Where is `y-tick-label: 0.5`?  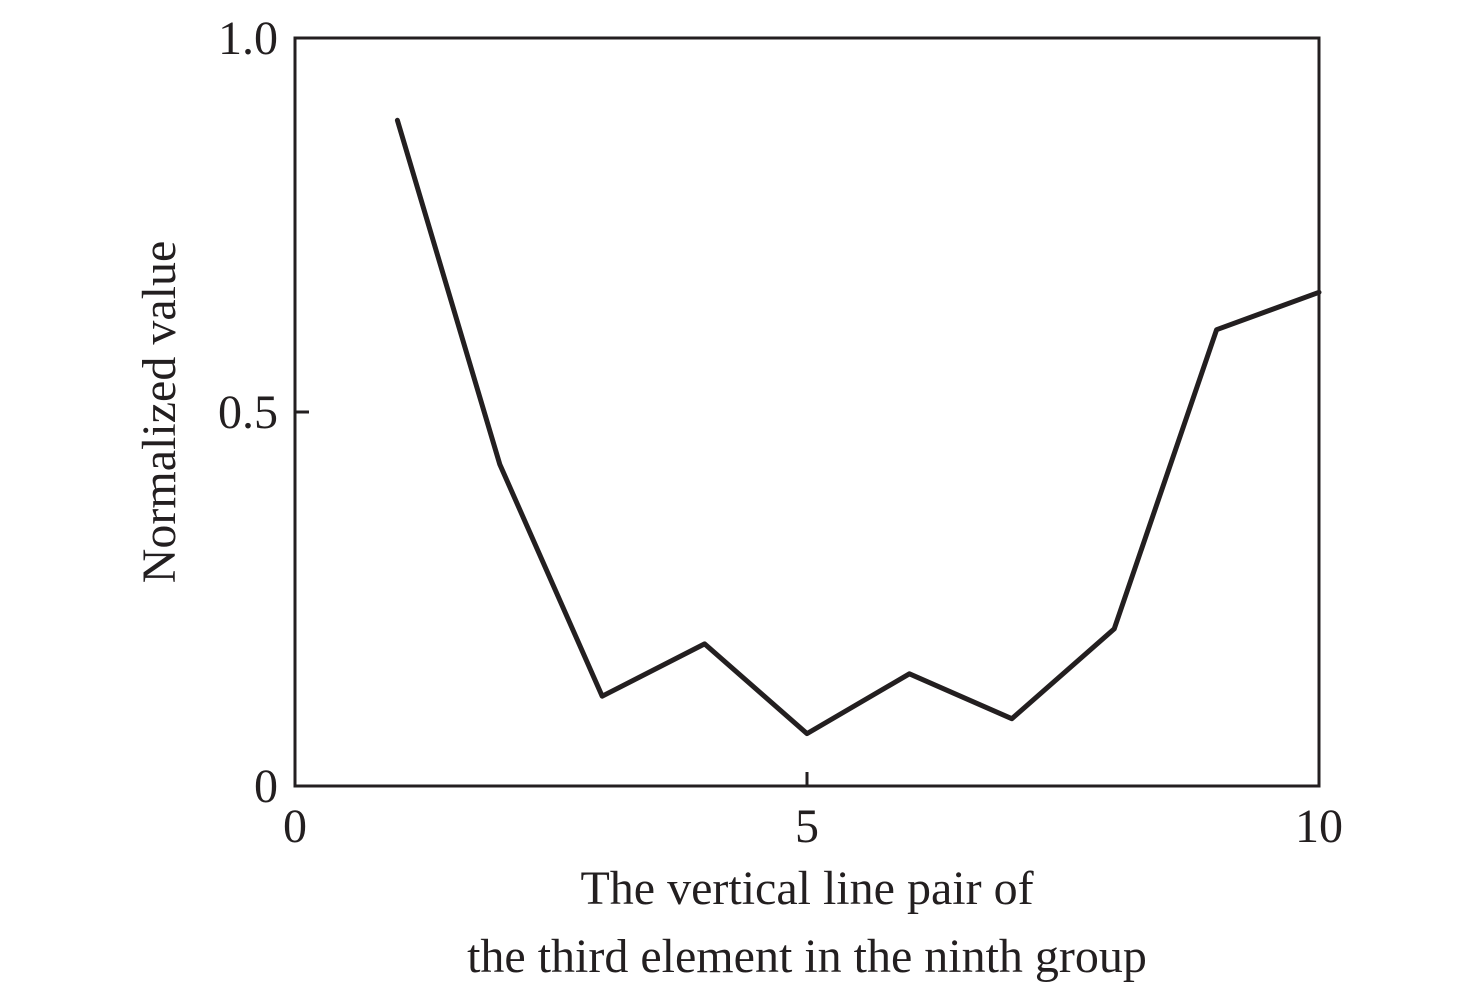 y-tick-label: 0.5 is located at coordinates (248, 412).